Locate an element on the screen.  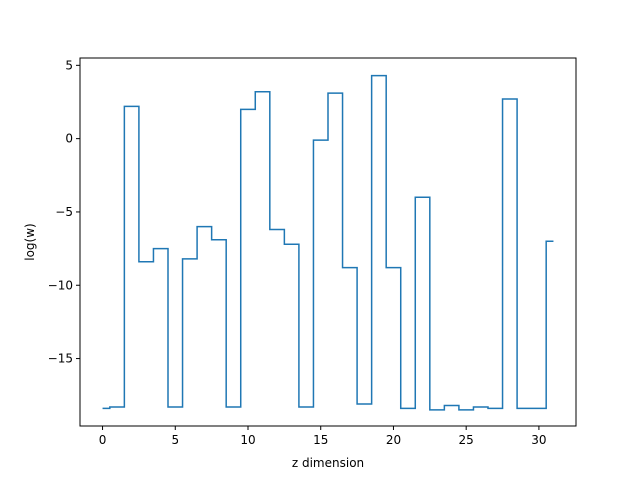
y-tick-label: −15 is located at coordinates (60, 359).